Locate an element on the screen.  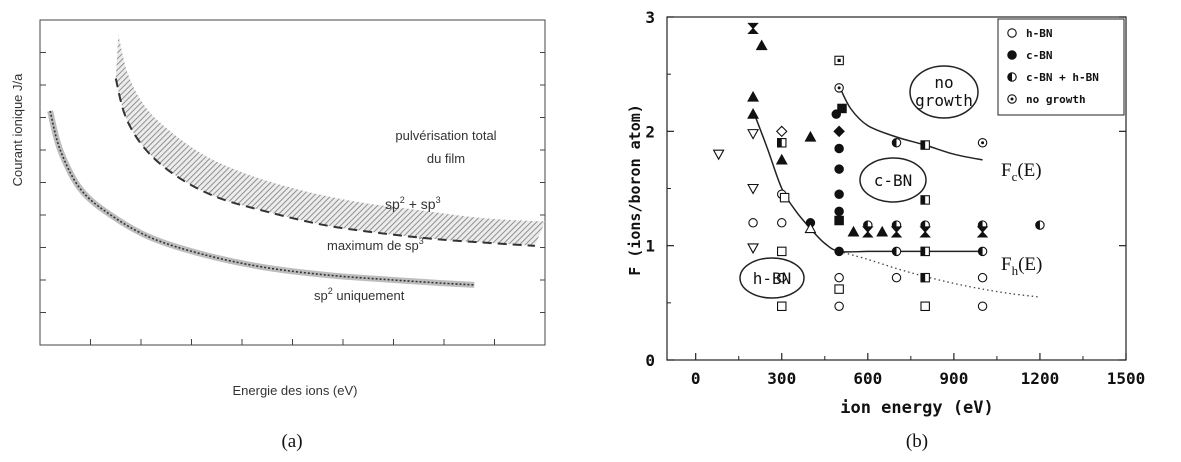
legend-label: c-BN + h-BN is located at coordinates (1062, 77).